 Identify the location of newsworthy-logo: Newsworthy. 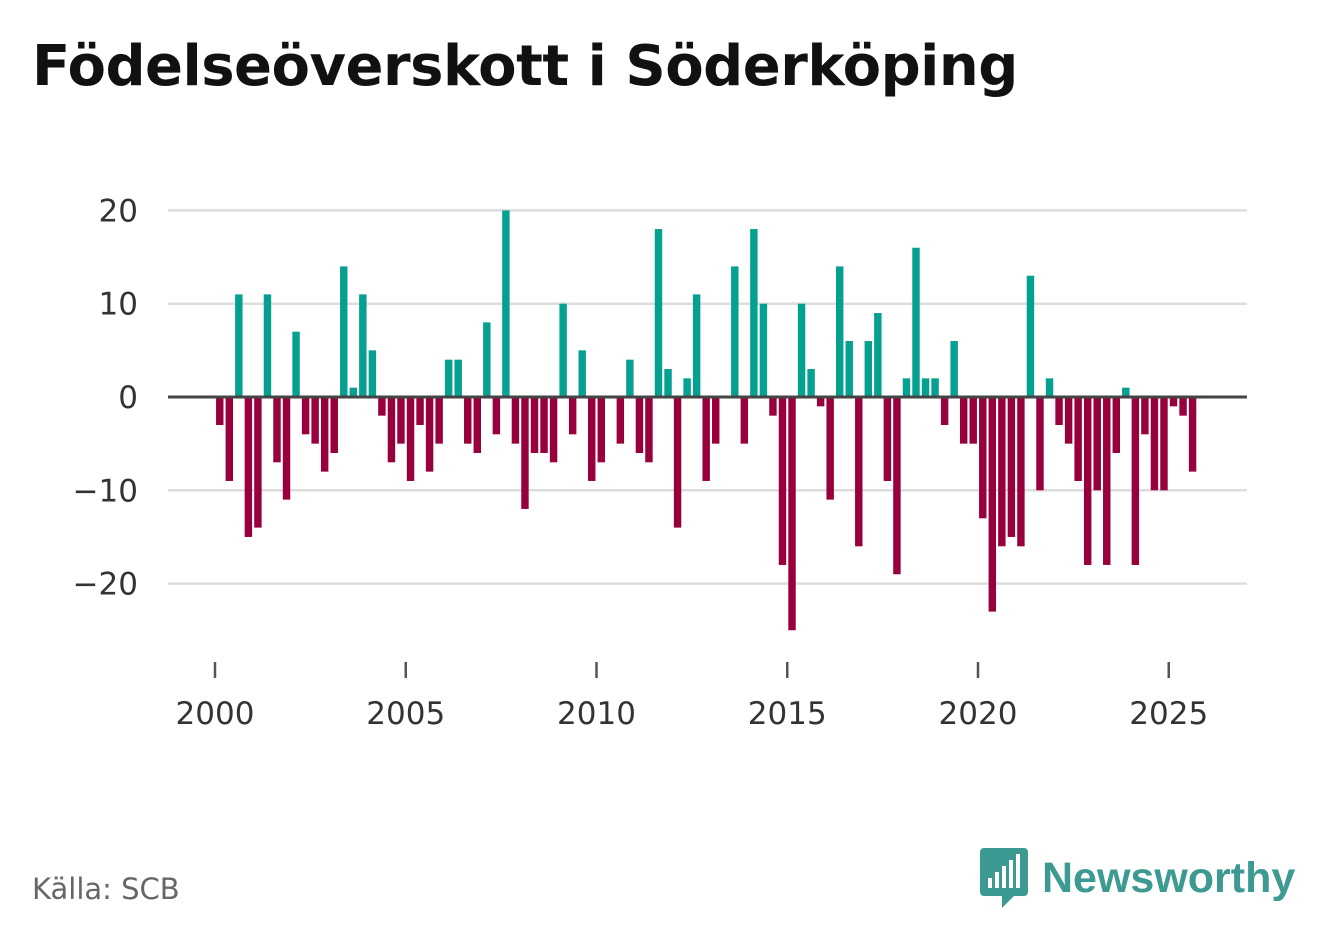
(1137, 878).